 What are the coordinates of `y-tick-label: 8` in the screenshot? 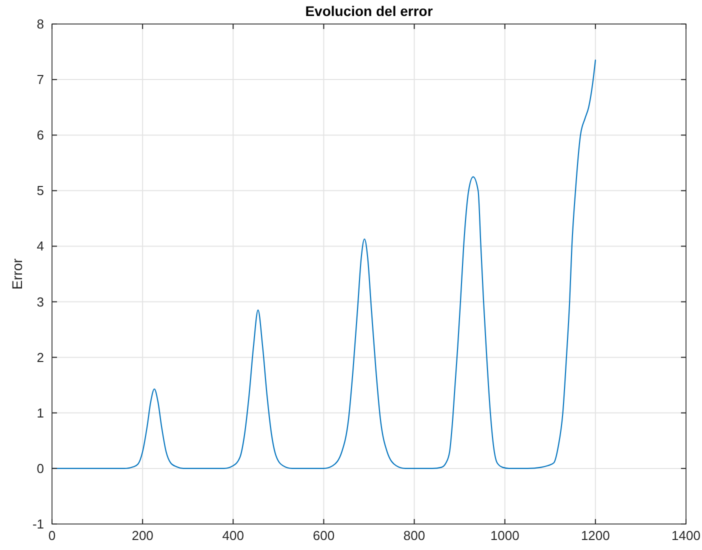 It's located at (40, 24).